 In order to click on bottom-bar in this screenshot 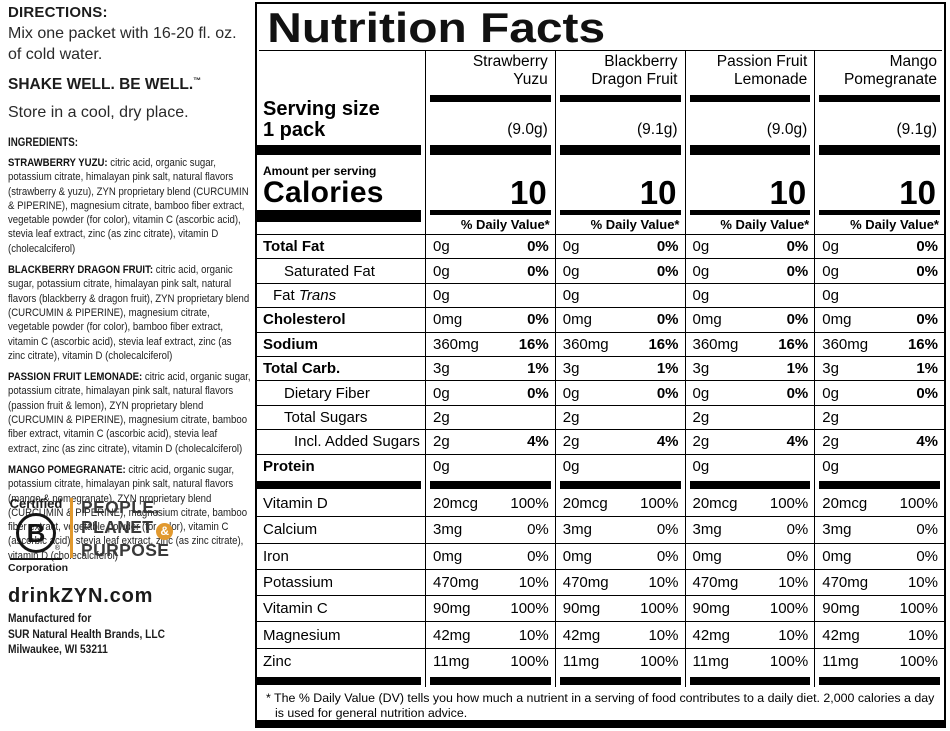, I will do `click(600, 723)`.